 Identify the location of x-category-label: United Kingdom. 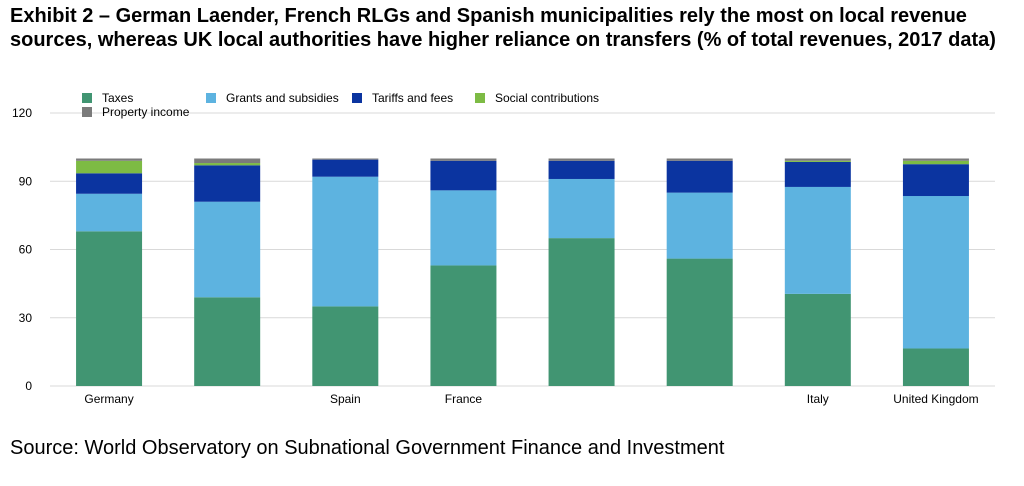
(935, 399).